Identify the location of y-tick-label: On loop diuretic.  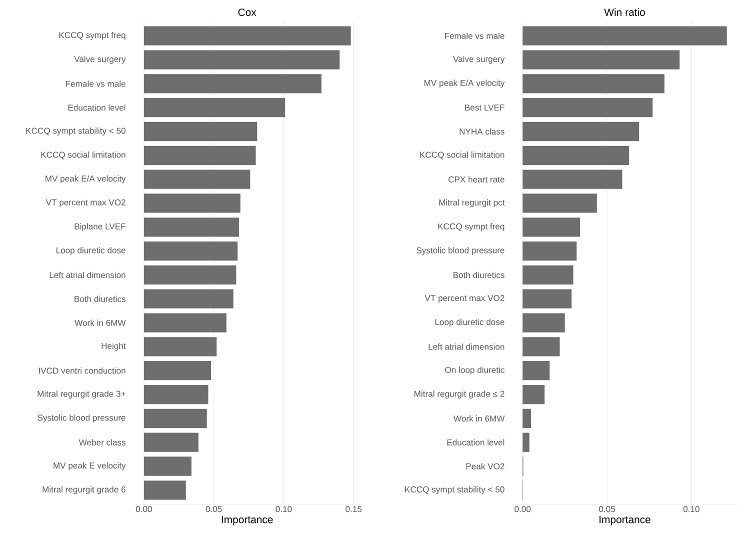
(474, 370).